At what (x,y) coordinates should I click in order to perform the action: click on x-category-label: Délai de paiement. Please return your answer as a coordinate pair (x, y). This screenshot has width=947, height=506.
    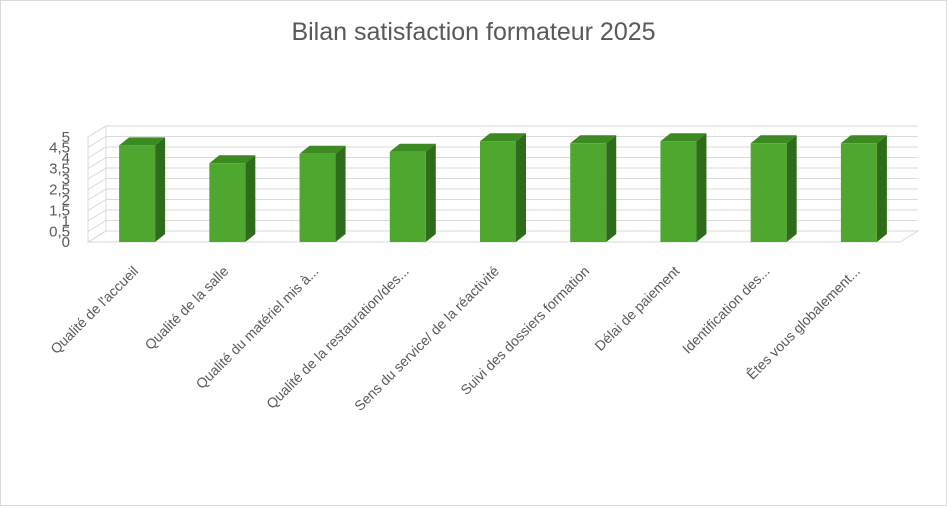
    Looking at the image, I should click on (636, 308).